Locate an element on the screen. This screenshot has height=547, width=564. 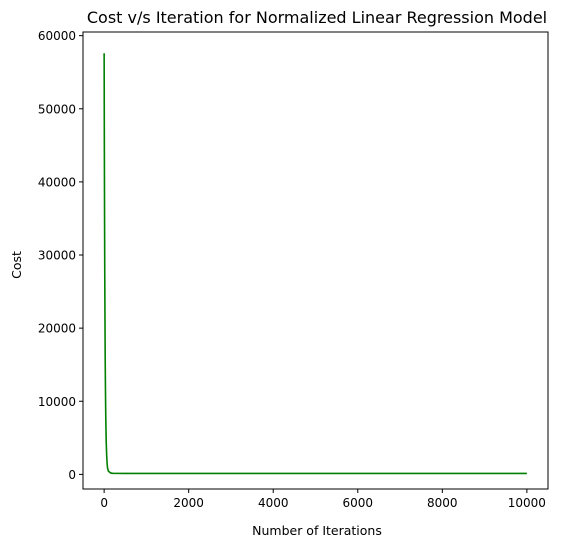
y-tick-label: 30000 is located at coordinates (57, 256).